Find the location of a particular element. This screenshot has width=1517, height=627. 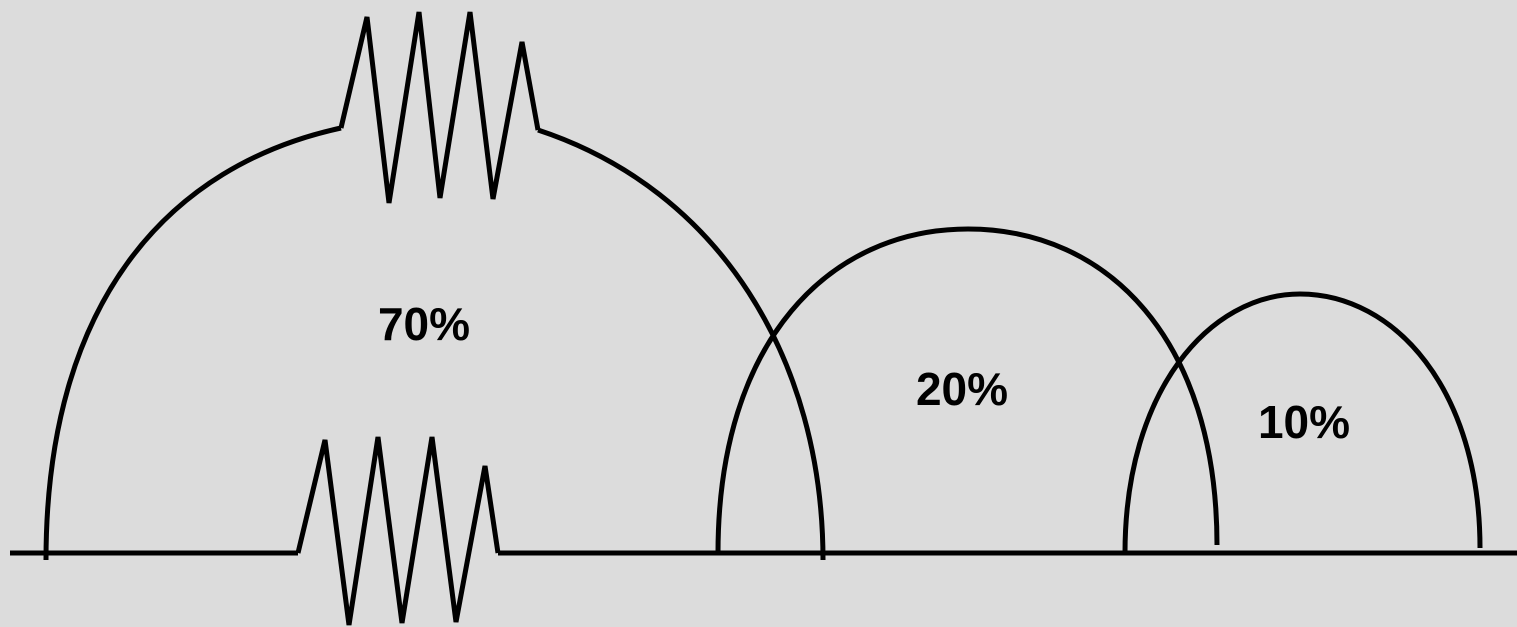

small-arc-label: 10% is located at coordinates (1304, 422).